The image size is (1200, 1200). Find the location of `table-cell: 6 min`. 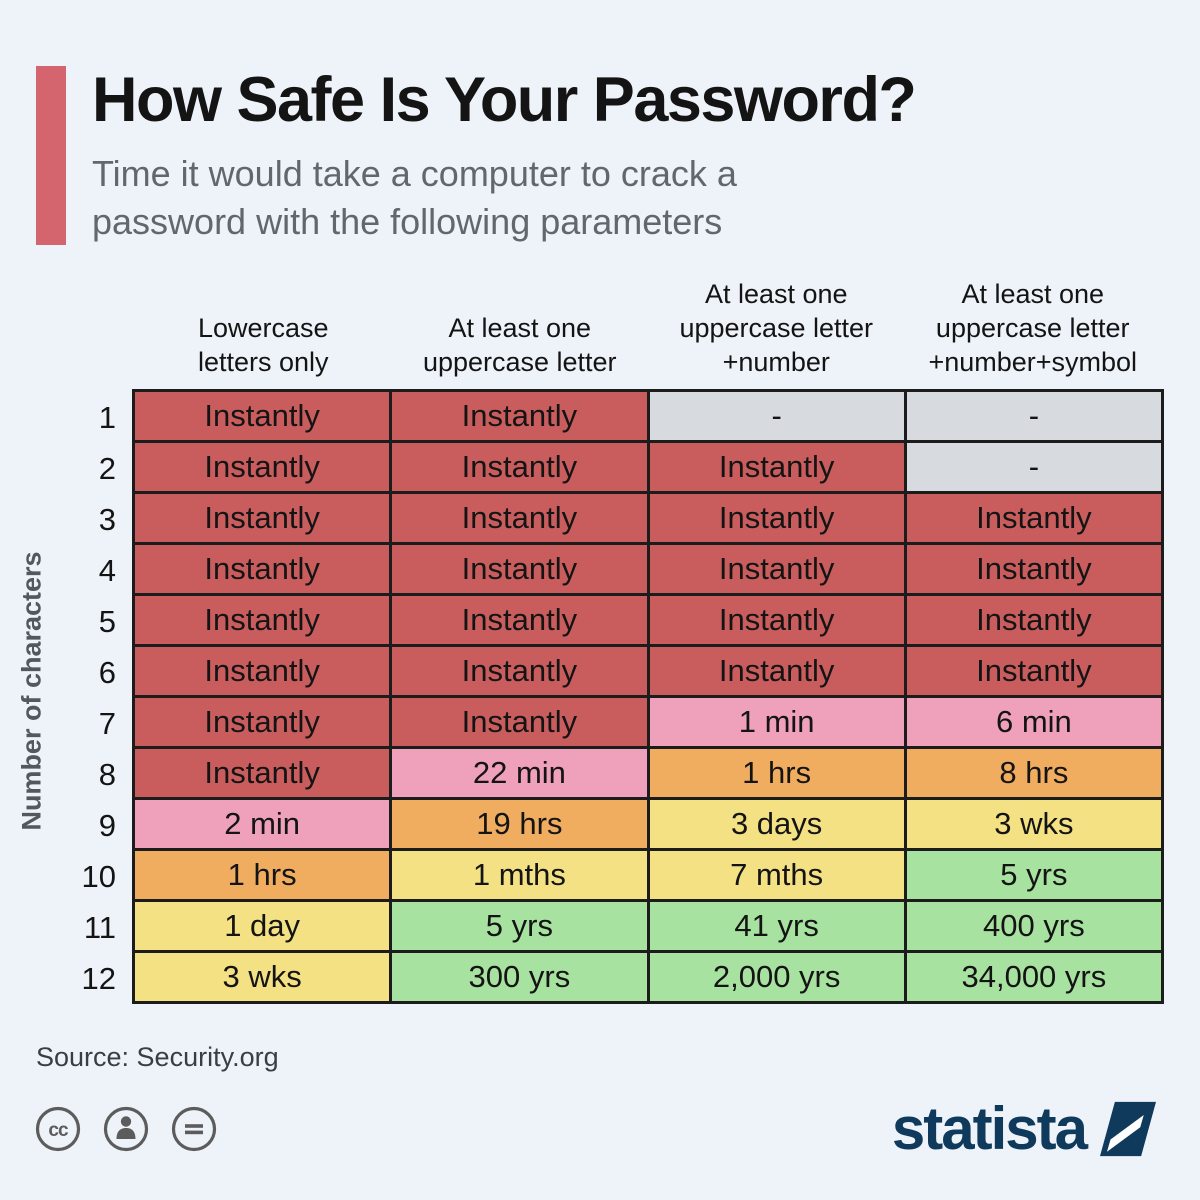

table-cell: 6 min is located at coordinates (1033, 722).